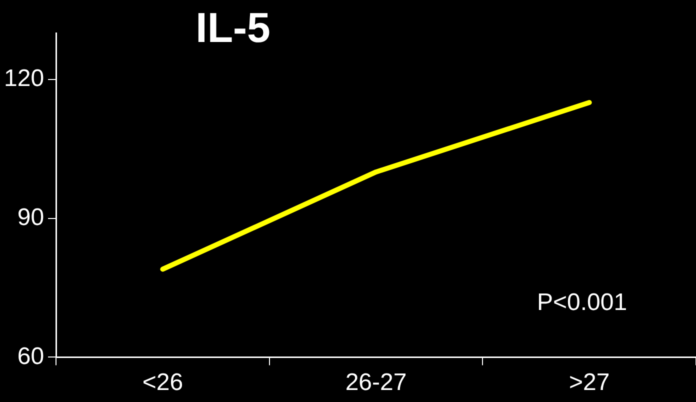  I want to click on y-tick-label: 120, so click(24, 78).